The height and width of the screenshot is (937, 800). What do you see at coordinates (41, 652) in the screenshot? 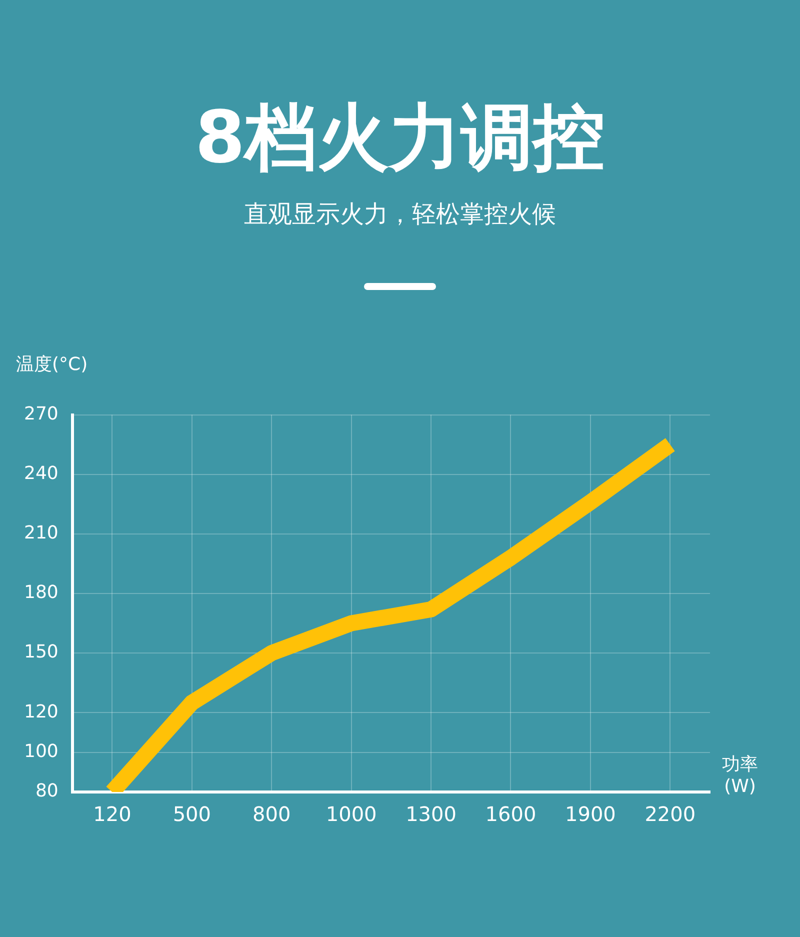
I see `y-tick-label: 150` at bounding box center [41, 652].